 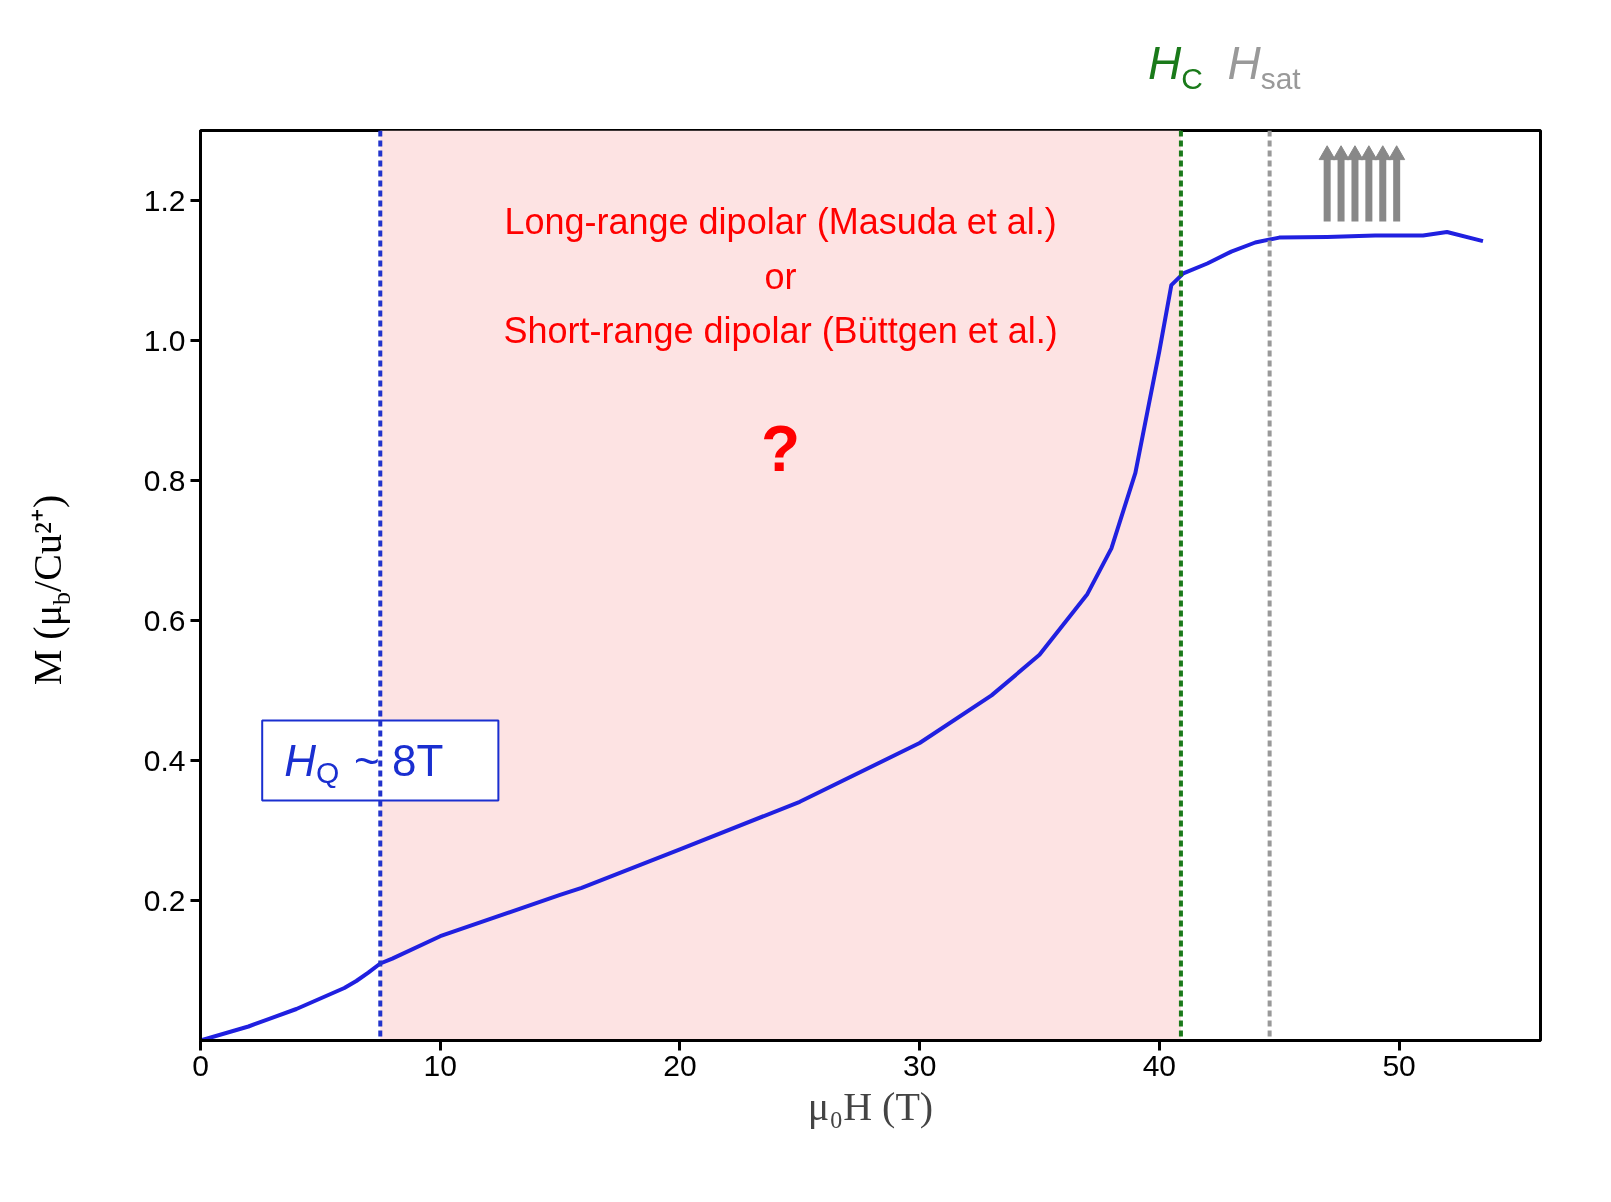 I want to click on x-tick-label: 40, so click(x=1159, y=1065).